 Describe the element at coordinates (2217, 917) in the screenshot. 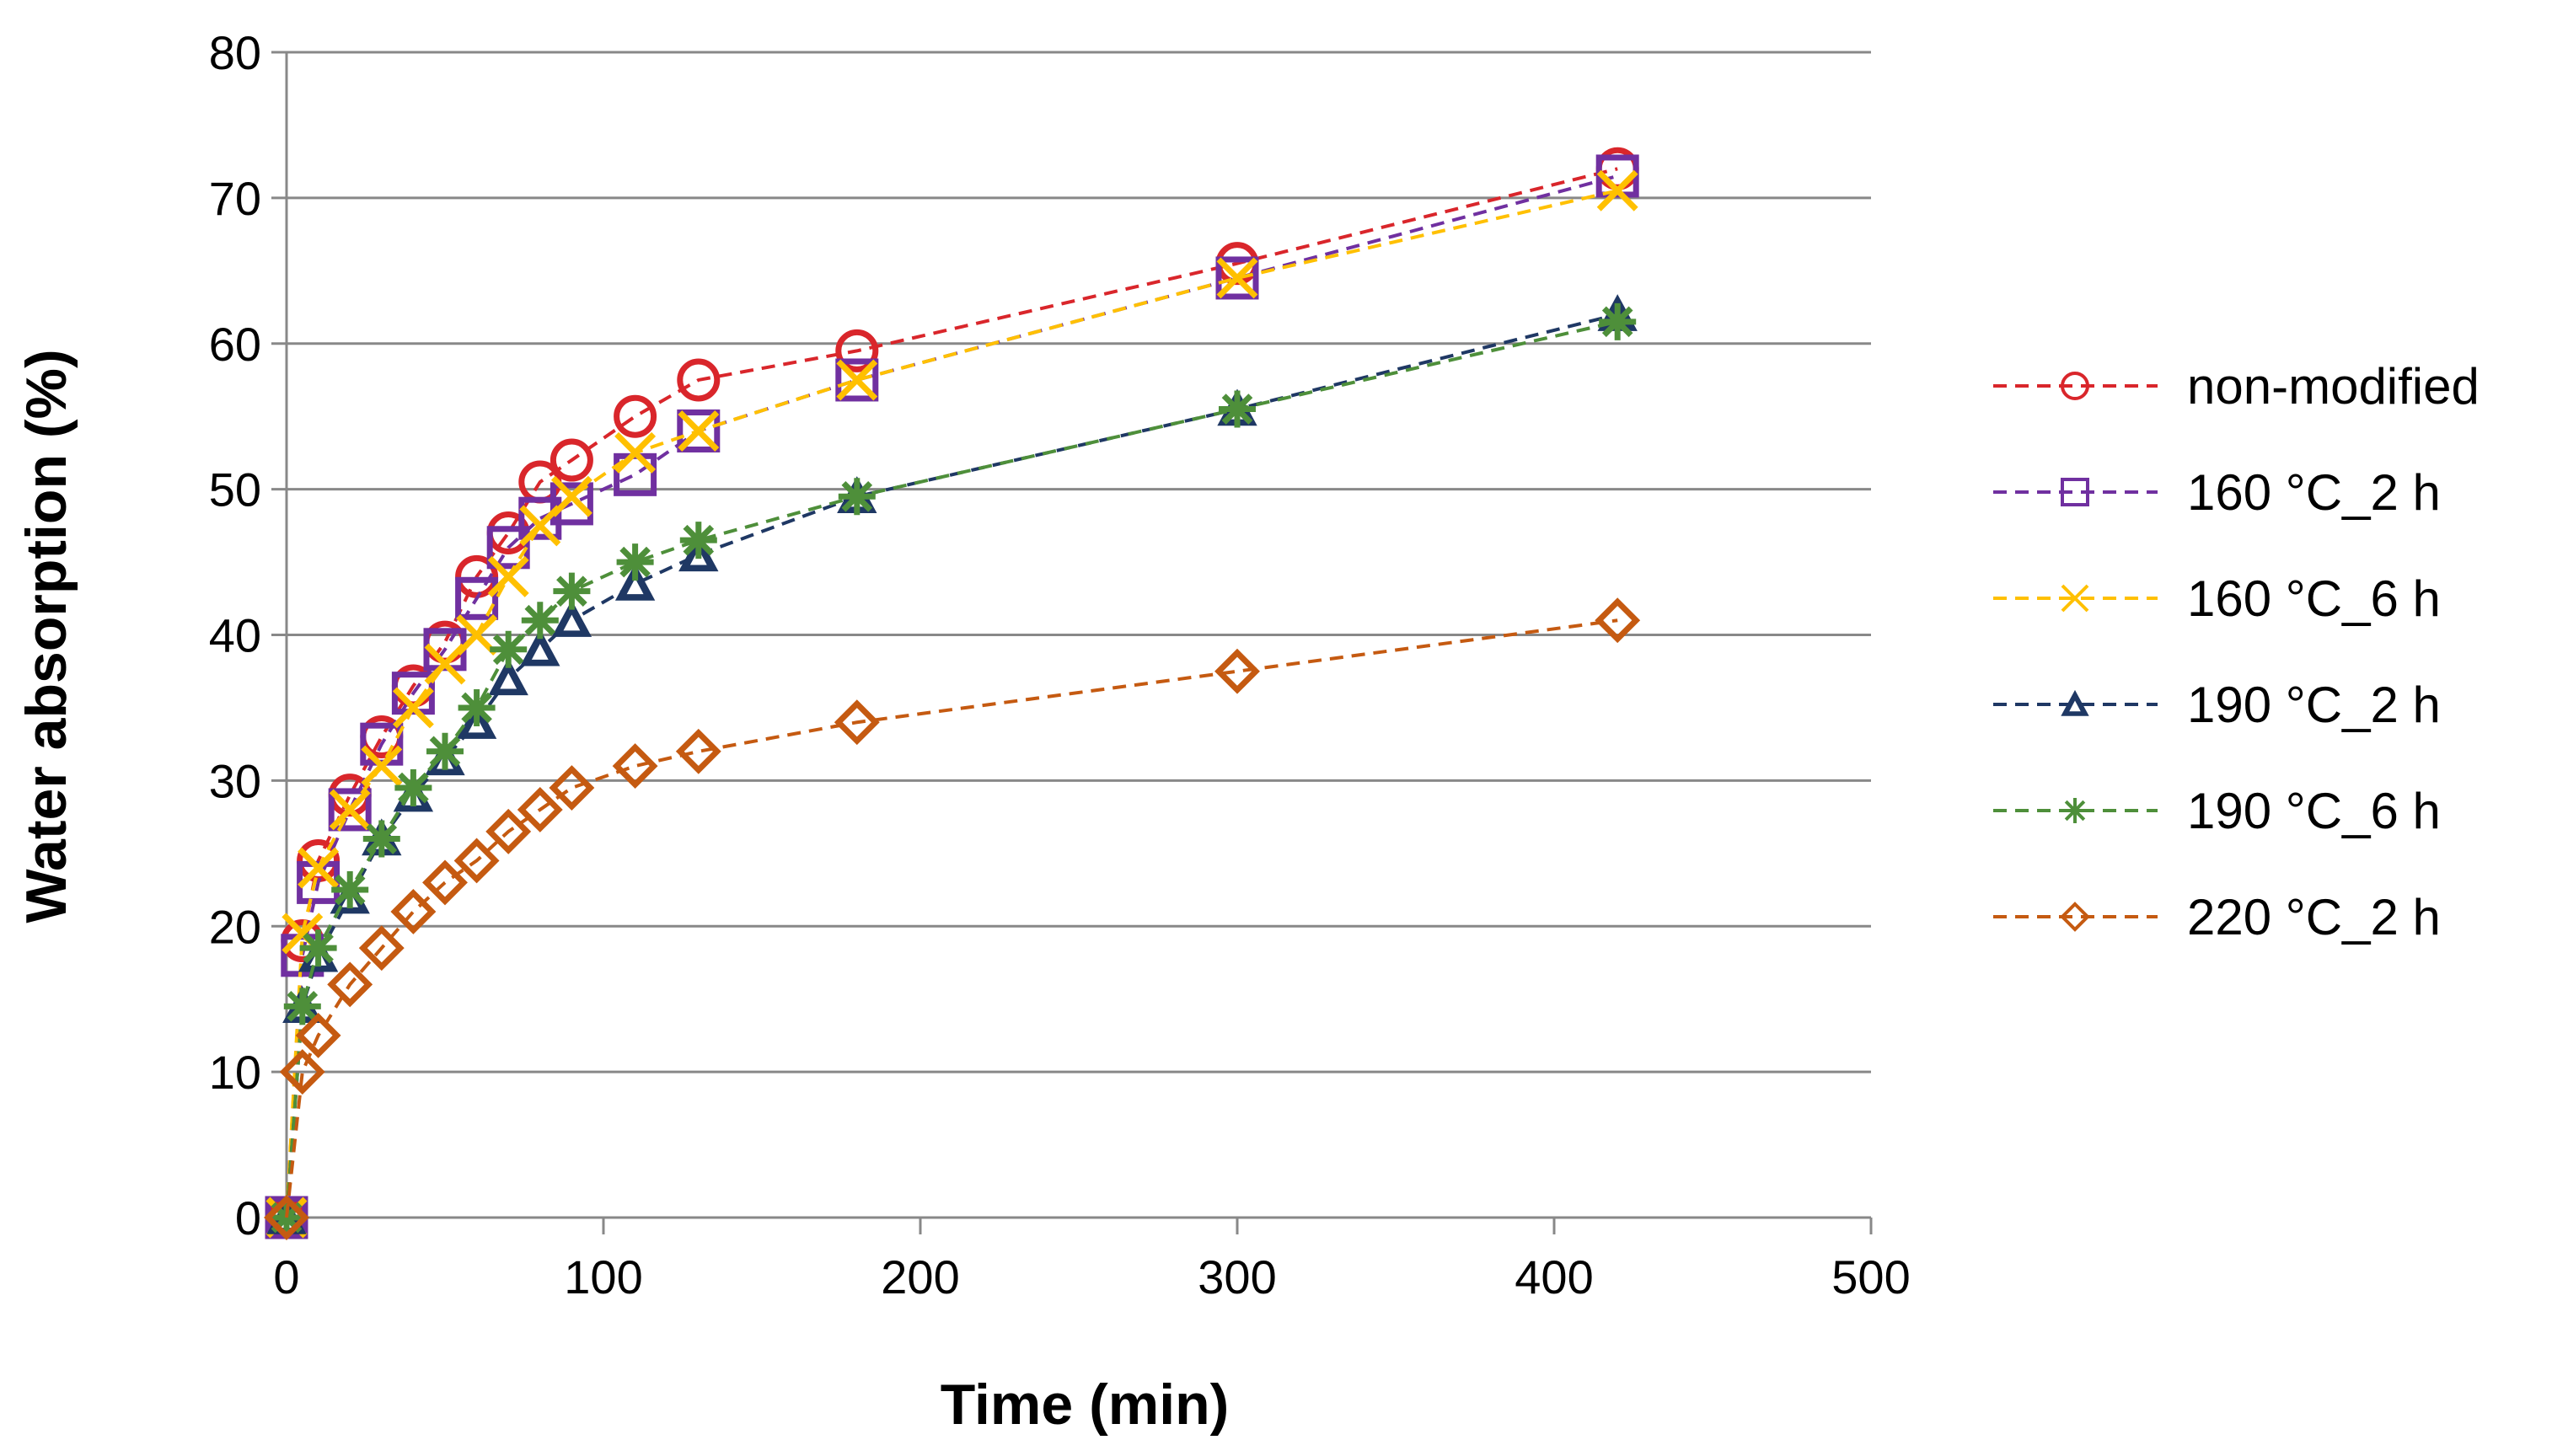

I see `legend-item-220-c-2-h: 220 °C_2 h` at that location.